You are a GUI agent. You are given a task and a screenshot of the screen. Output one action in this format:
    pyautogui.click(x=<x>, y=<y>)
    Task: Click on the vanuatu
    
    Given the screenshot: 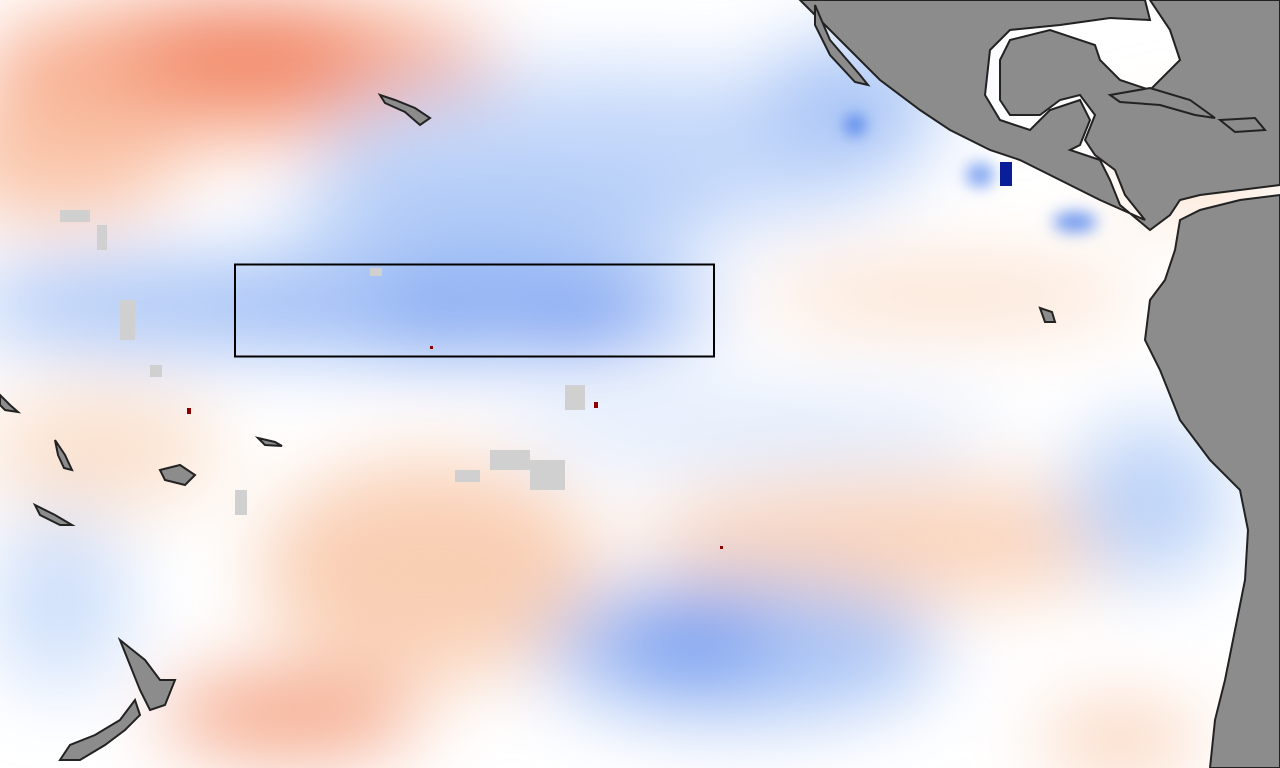 What is the action you would take?
    pyautogui.click(x=64, y=455)
    